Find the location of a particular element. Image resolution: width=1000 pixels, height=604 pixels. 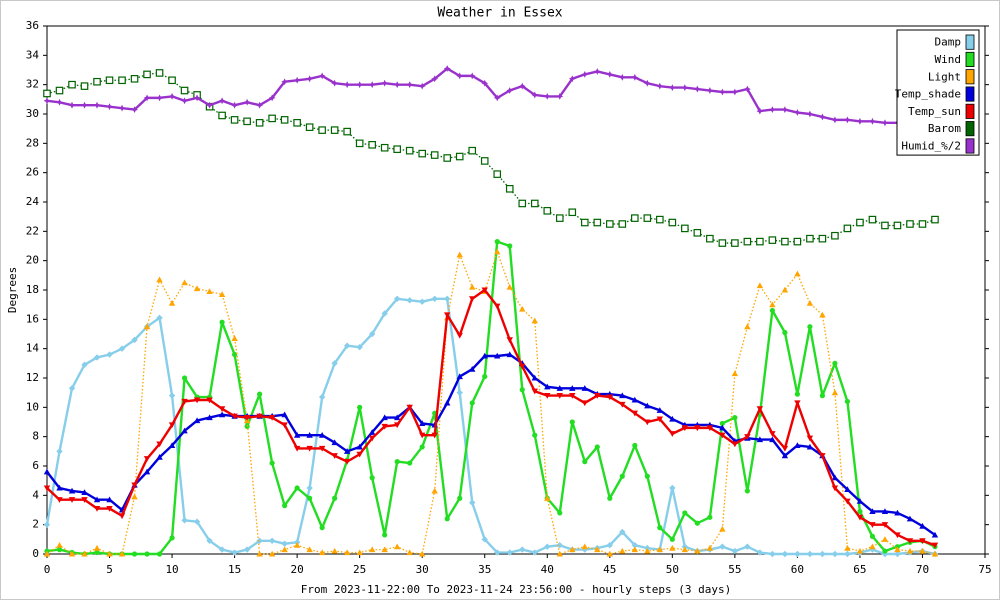

x-tick-label: 70 is located at coordinates (922, 569).